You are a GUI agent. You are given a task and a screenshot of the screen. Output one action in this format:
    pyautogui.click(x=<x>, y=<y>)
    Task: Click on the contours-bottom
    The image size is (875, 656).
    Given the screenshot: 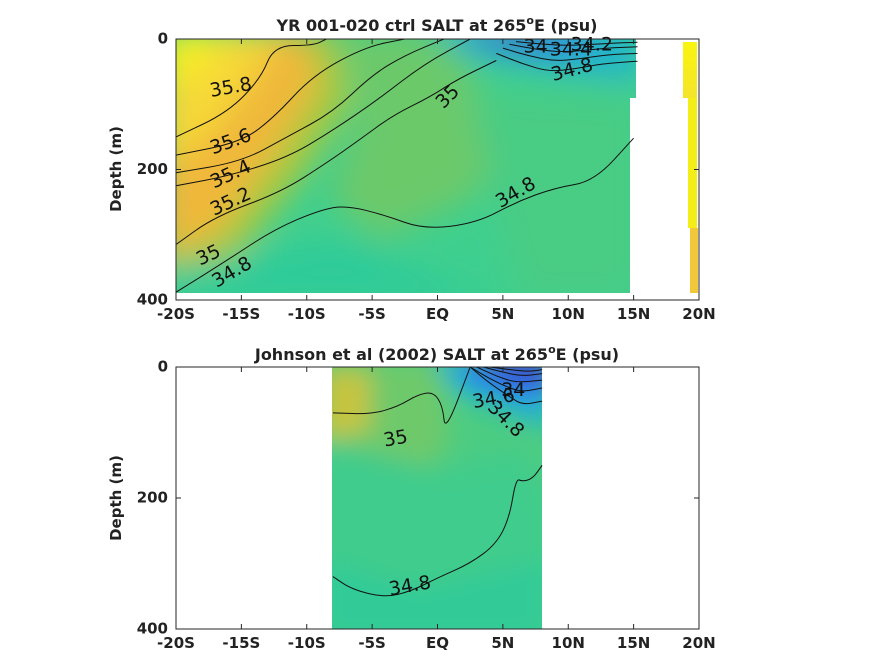 What is the action you would take?
    pyautogui.click(x=437, y=481)
    